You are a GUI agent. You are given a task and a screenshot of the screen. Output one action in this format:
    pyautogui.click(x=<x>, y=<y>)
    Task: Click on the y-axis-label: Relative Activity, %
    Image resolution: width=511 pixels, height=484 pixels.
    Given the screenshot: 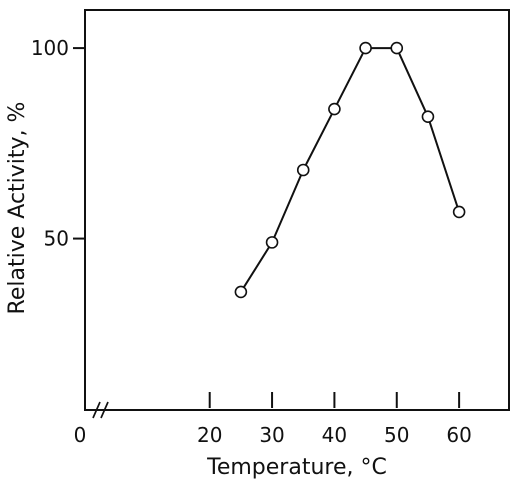 What is the action you would take?
    pyautogui.click(x=17, y=208)
    